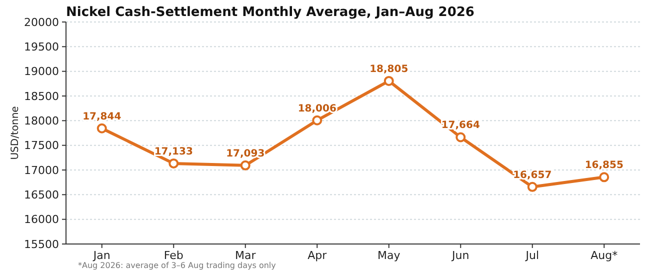  I want to click on data-label: 17,844, so click(102, 116).